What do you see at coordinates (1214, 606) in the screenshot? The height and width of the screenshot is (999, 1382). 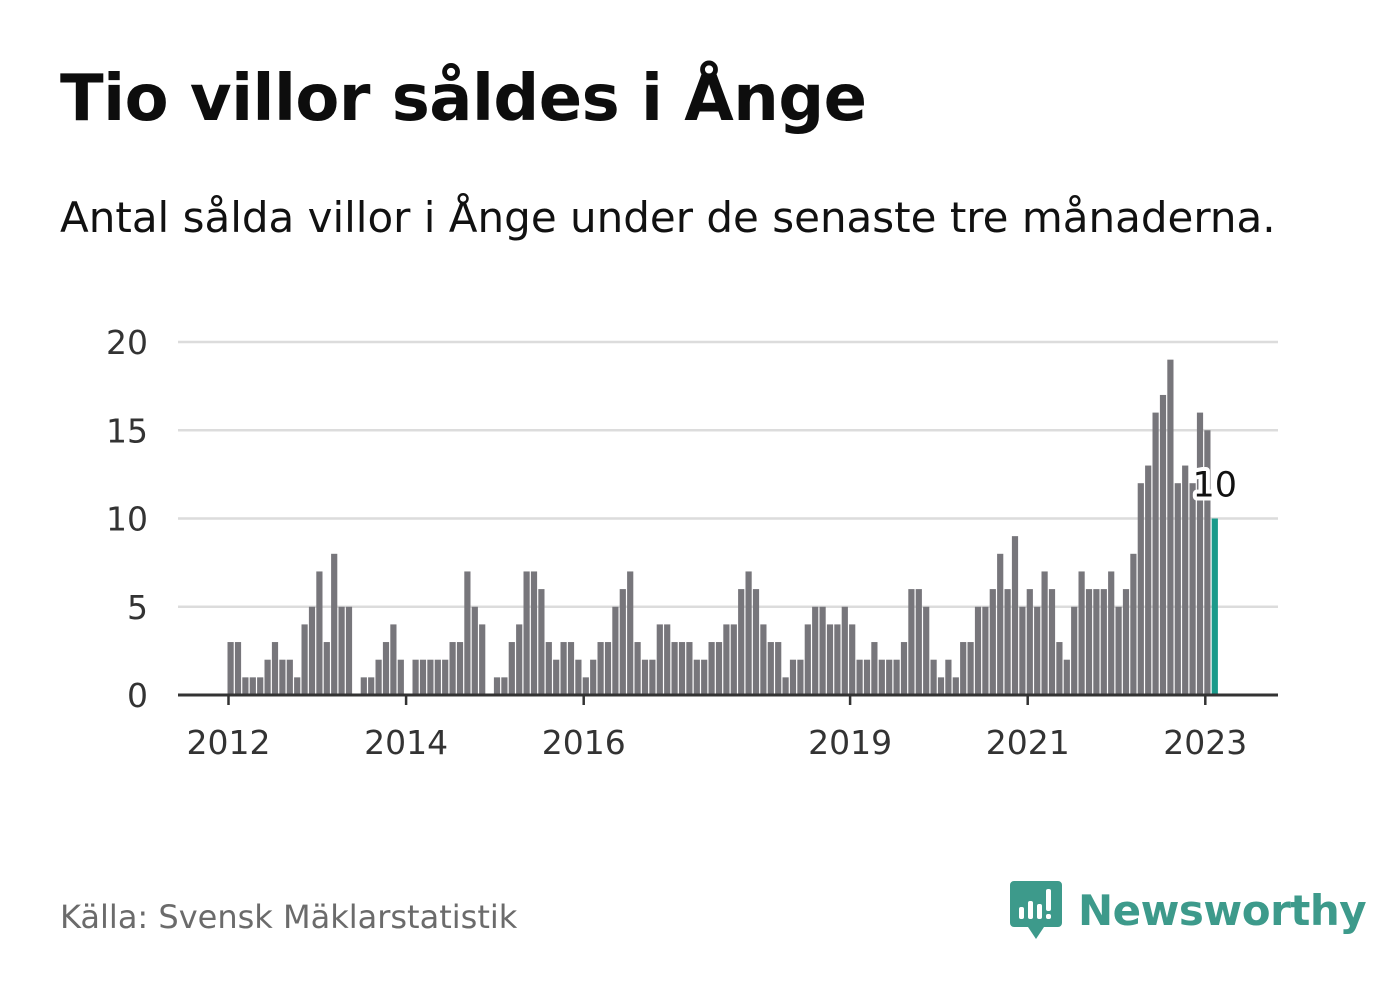 I see `bar-highlight` at bounding box center [1214, 606].